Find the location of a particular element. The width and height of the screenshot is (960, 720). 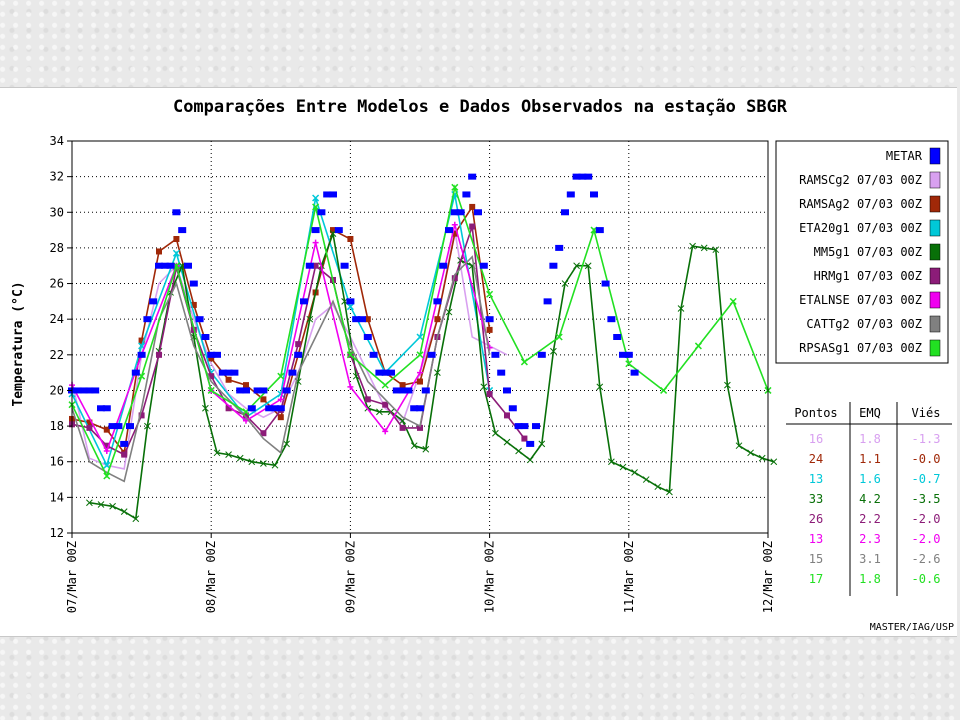

table-cell: -0.7 is located at coordinates (926, 479).